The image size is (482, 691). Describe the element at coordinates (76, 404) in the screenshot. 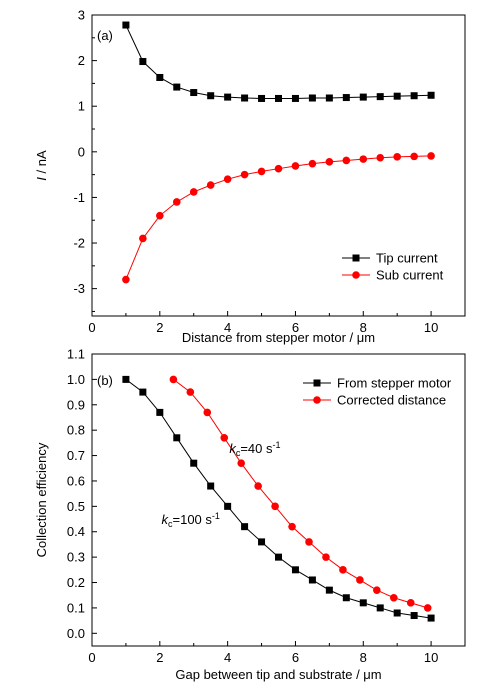

I see `y-tick-label: 0.9` at that location.